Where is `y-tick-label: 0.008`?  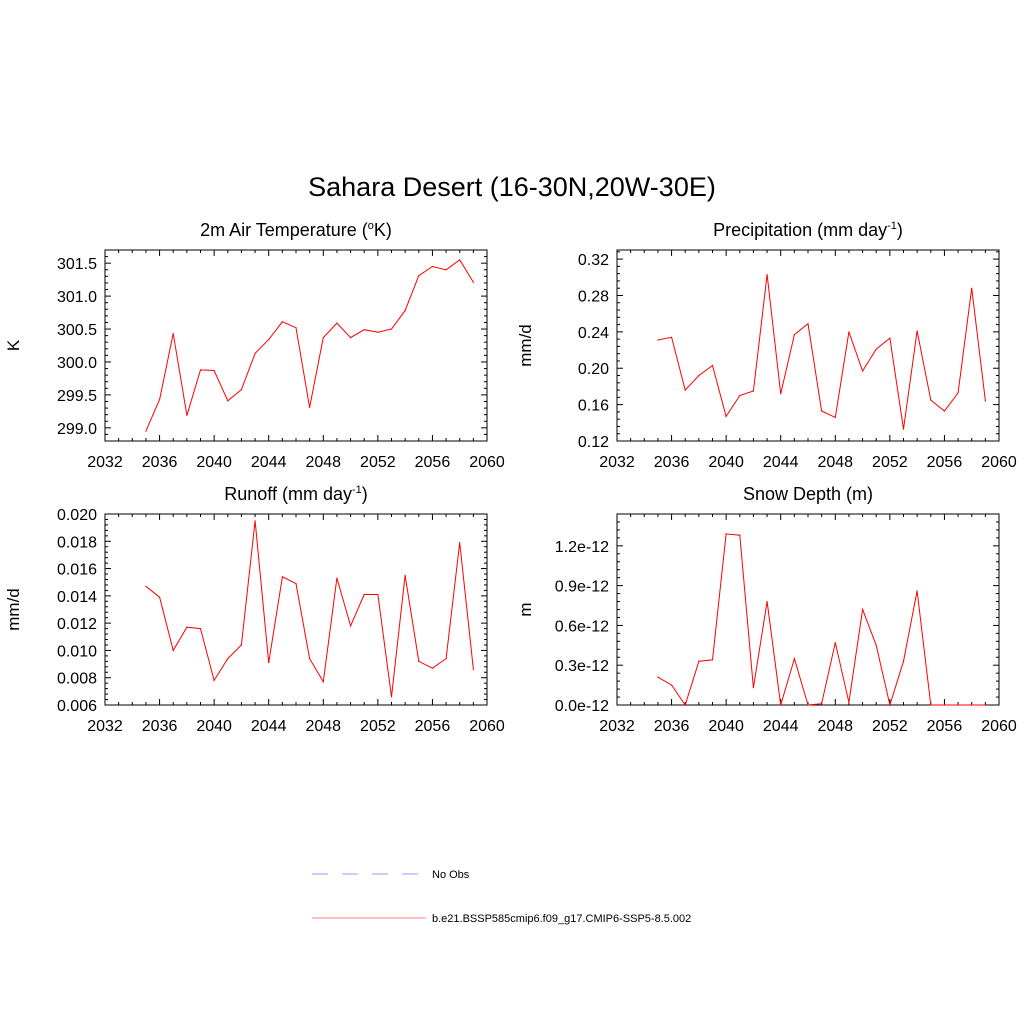
y-tick-label: 0.008 is located at coordinates (77, 679).